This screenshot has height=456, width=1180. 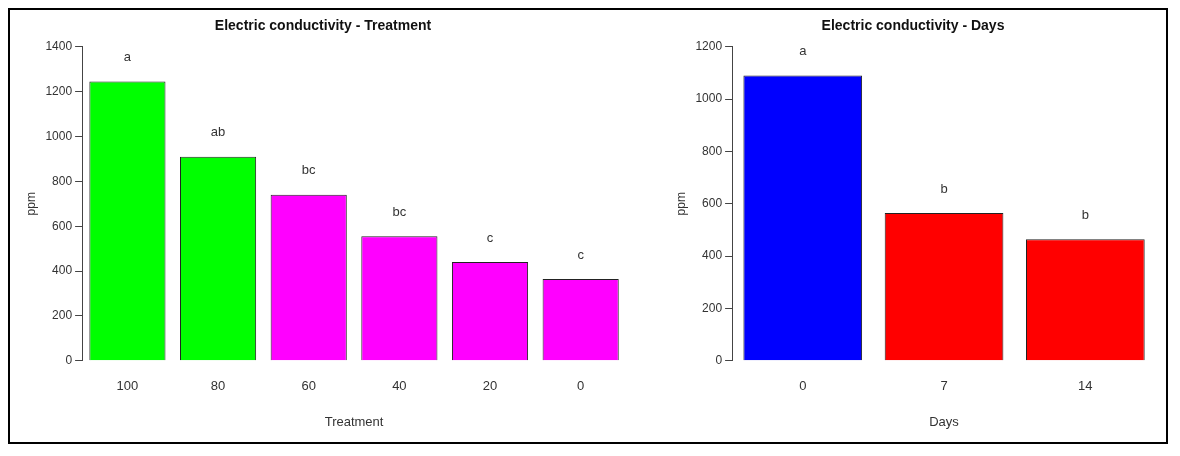 I want to click on x-tick-label: 100, so click(x=127, y=386).